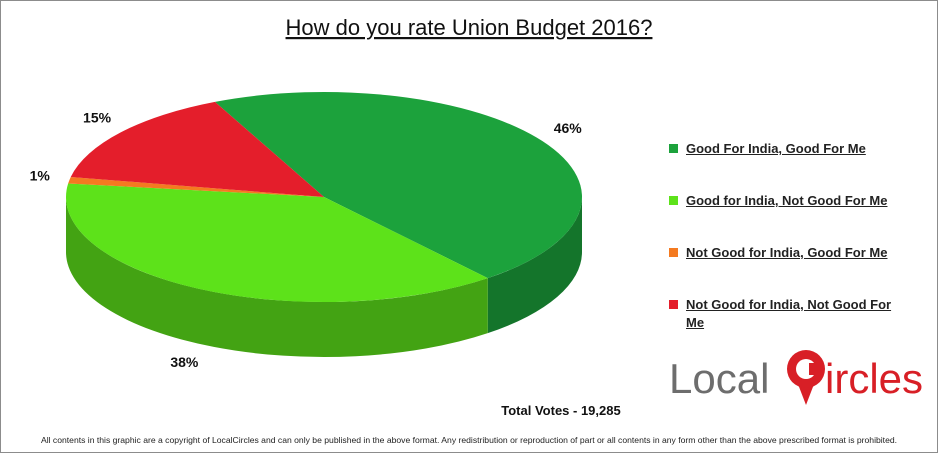 This screenshot has height=453, width=938. I want to click on legend-label: Not Good for India, Not Good For Me, so click(789, 313).